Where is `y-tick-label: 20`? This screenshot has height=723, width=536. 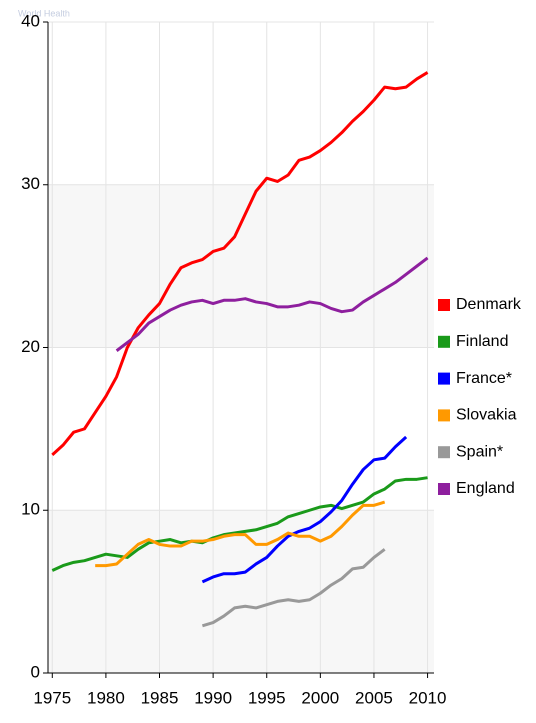
y-tick-label: 20 is located at coordinates (30, 346).